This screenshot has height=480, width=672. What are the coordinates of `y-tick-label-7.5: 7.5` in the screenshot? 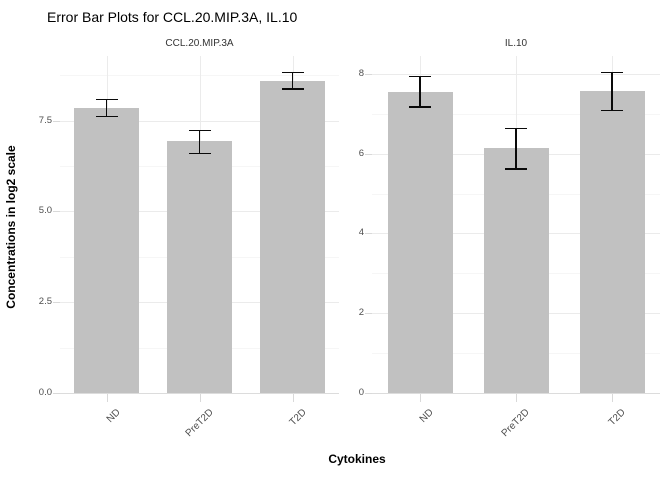 It's located at (45, 120).